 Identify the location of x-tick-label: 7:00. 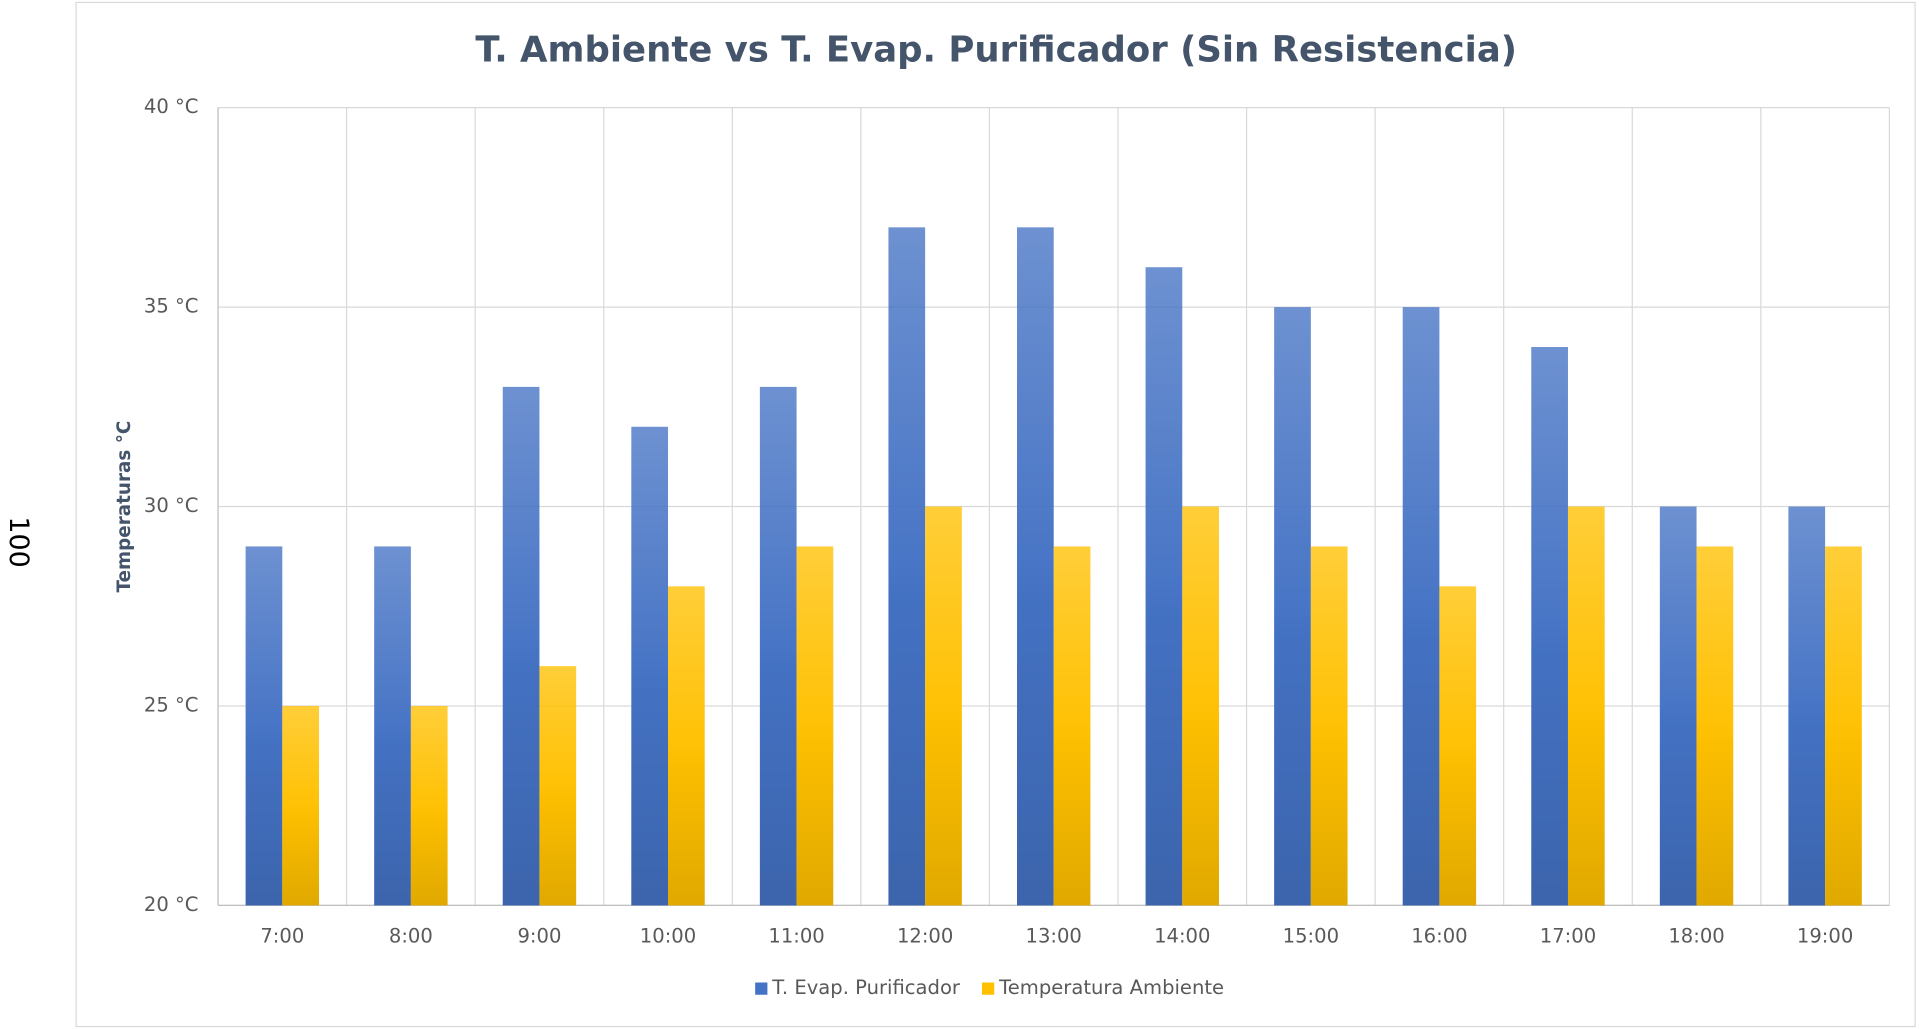
(282, 936).